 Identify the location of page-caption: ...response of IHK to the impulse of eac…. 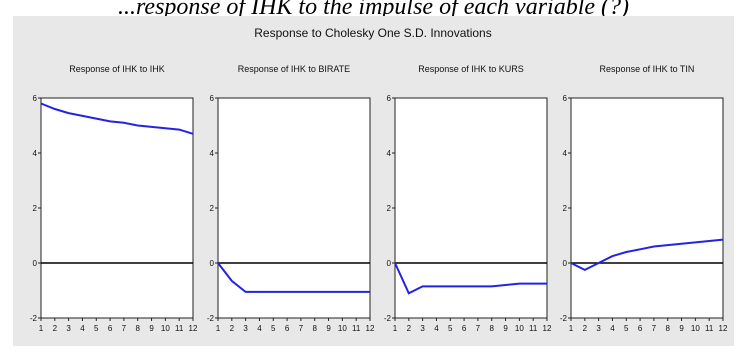
(373, 10).